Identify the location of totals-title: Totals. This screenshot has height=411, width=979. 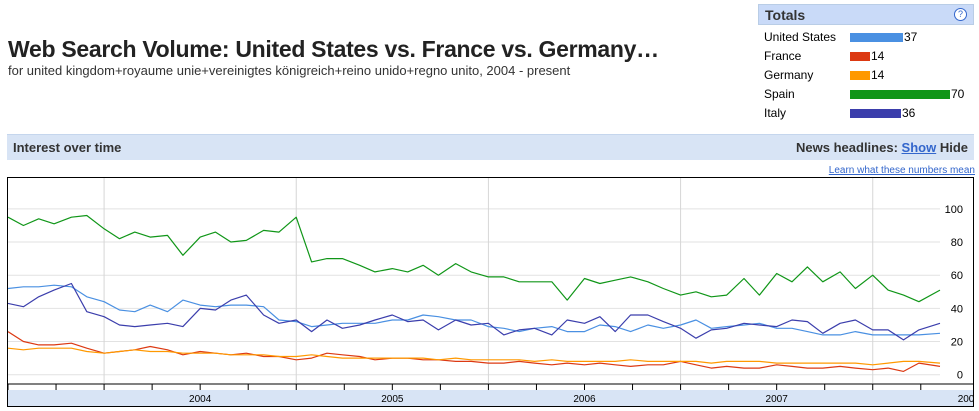
(785, 15).